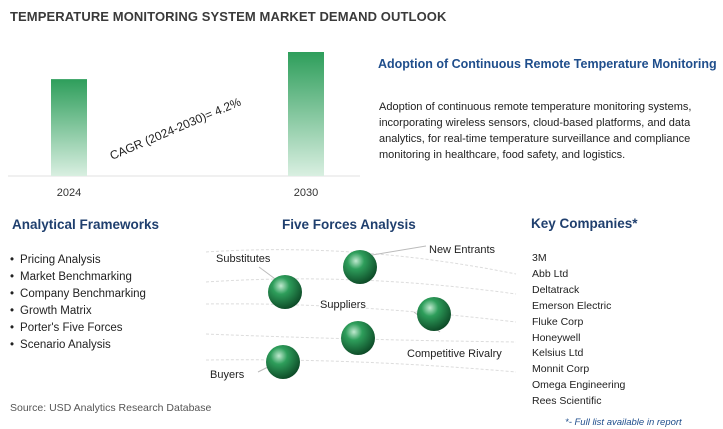 The width and height of the screenshot is (723, 429). Describe the element at coordinates (462, 250) in the screenshot. I see `new-entrants-label: New Entrants` at that location.